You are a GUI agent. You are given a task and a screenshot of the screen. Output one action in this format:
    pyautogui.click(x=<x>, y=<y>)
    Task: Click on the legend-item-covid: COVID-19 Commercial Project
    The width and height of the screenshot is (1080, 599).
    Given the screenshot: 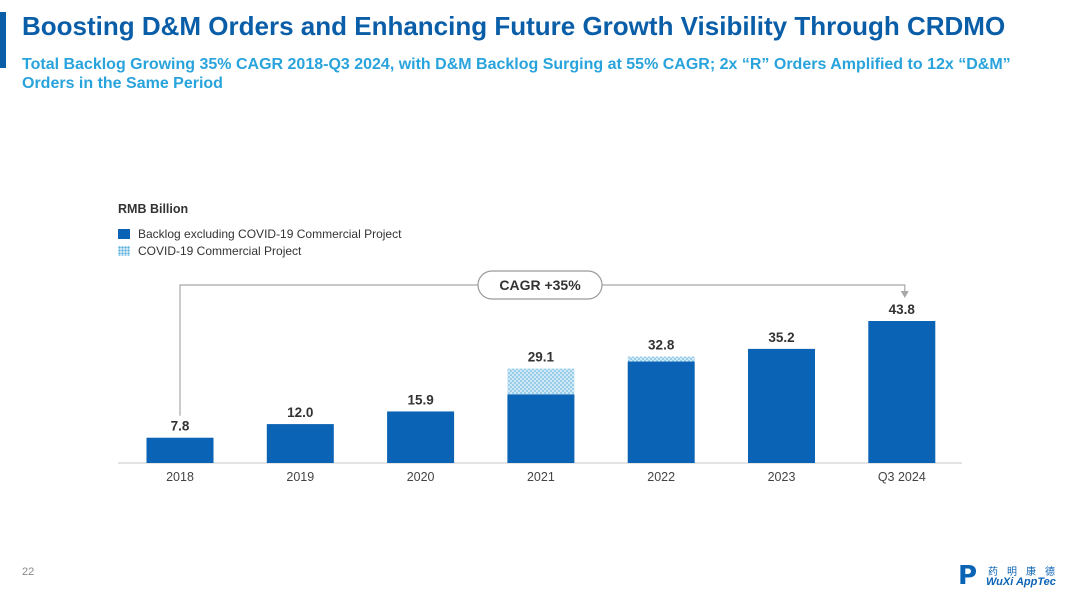 What is the action you would take?
    pyautogui.click(x=209, y=251)
    